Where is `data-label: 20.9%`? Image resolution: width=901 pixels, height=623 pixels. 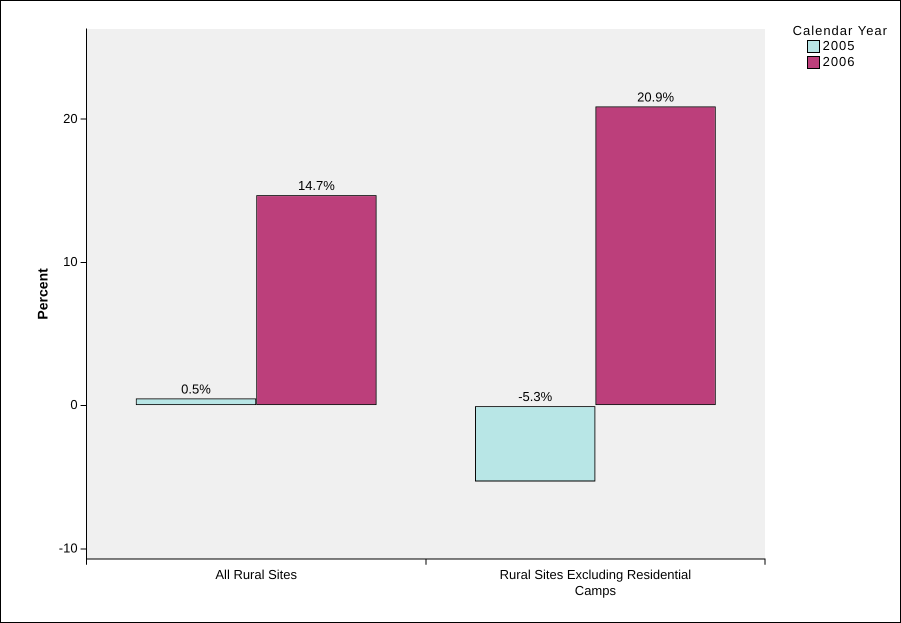 data-label: 20.9% is located at coordinates (655, 96).